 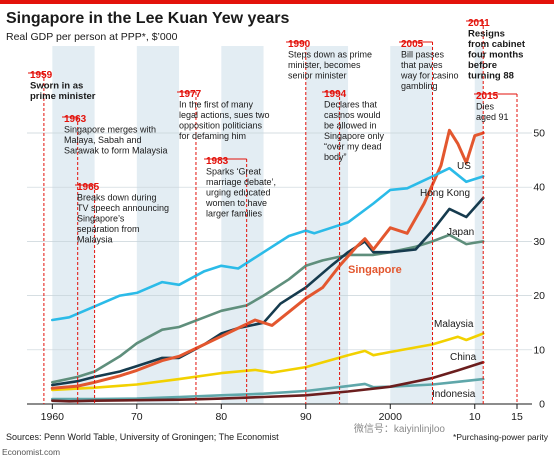 I want to click on series-label-indonesia: Indonesia, so click(x=454, y=394).